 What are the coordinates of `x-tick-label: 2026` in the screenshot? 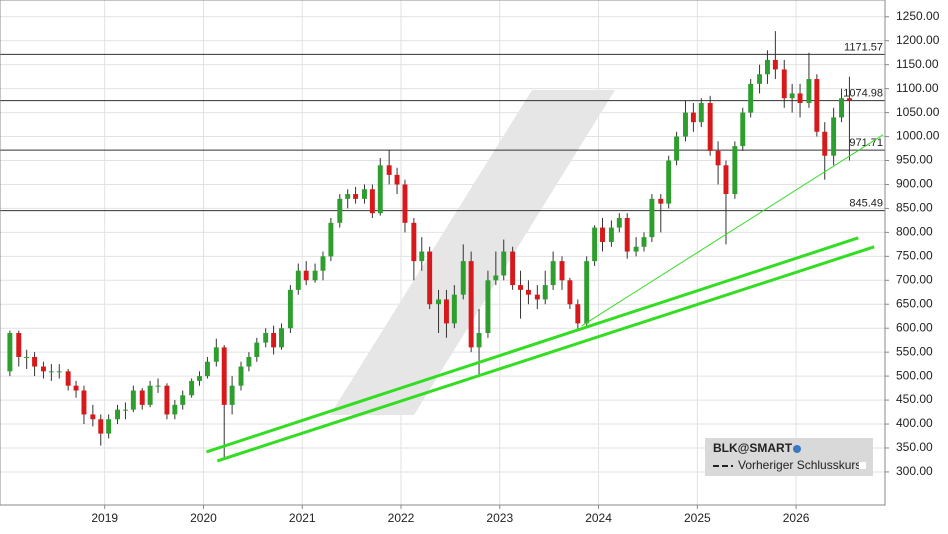 It's located at (796, 518).